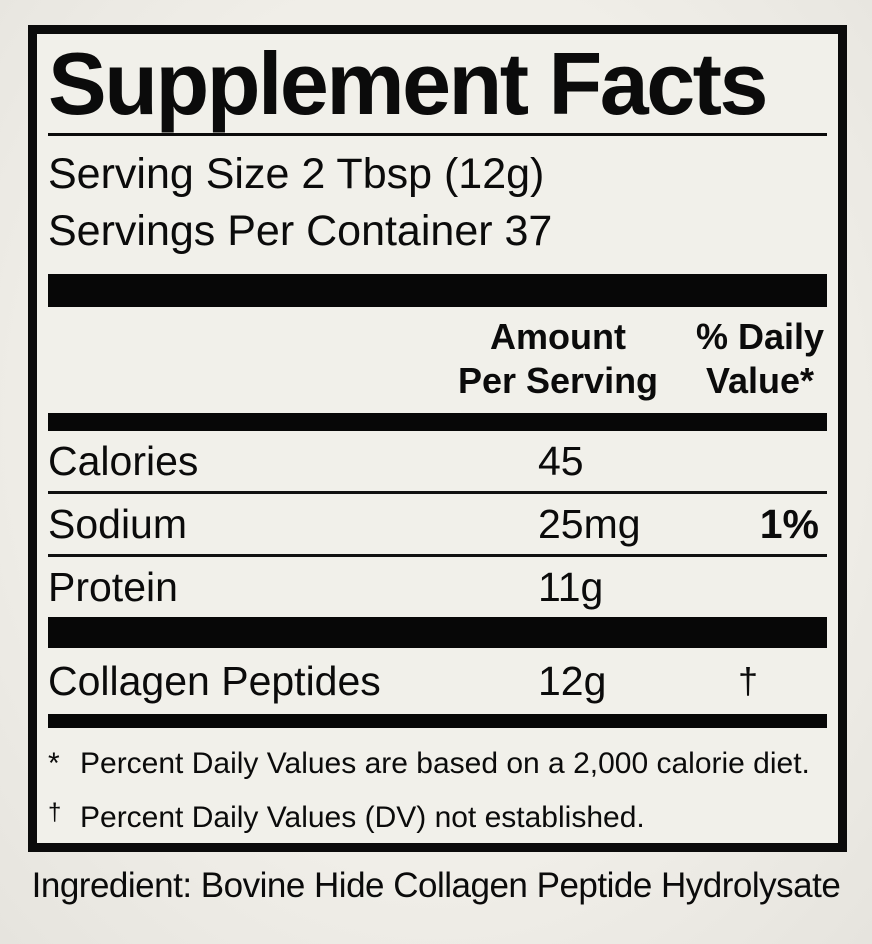  I want to click on thick-separator-middle, so click(437, 632).